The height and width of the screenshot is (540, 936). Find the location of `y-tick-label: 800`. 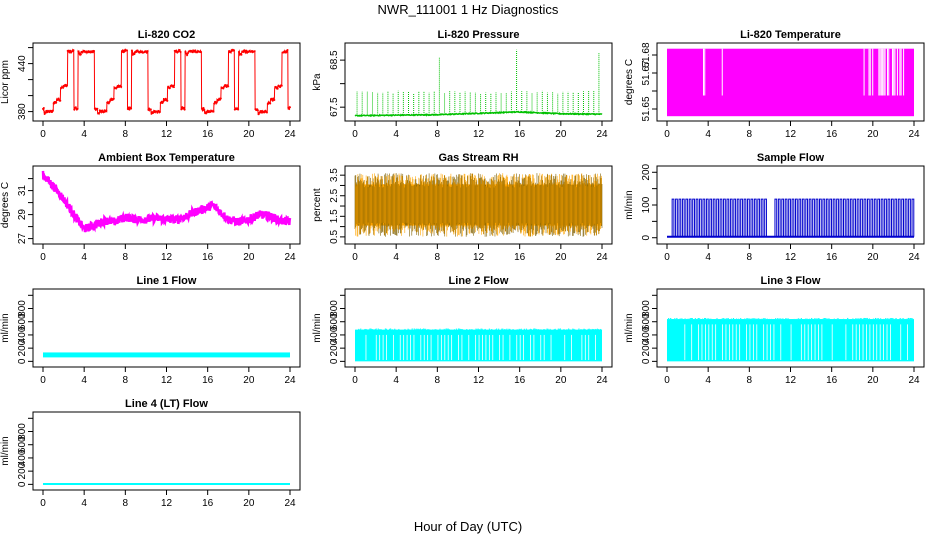

y-tick-label: 800 is located at coordinates (646, 308).